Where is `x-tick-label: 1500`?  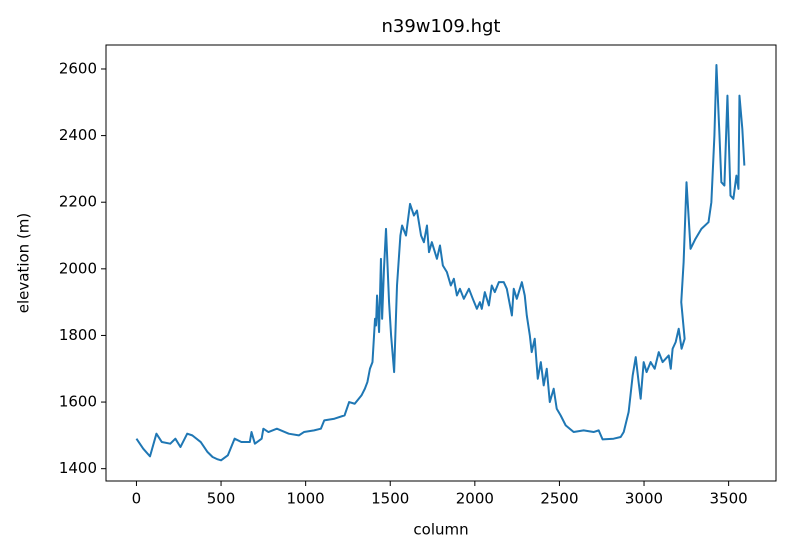
x-tick-label: 1500 is located at coordinates (390, 499).